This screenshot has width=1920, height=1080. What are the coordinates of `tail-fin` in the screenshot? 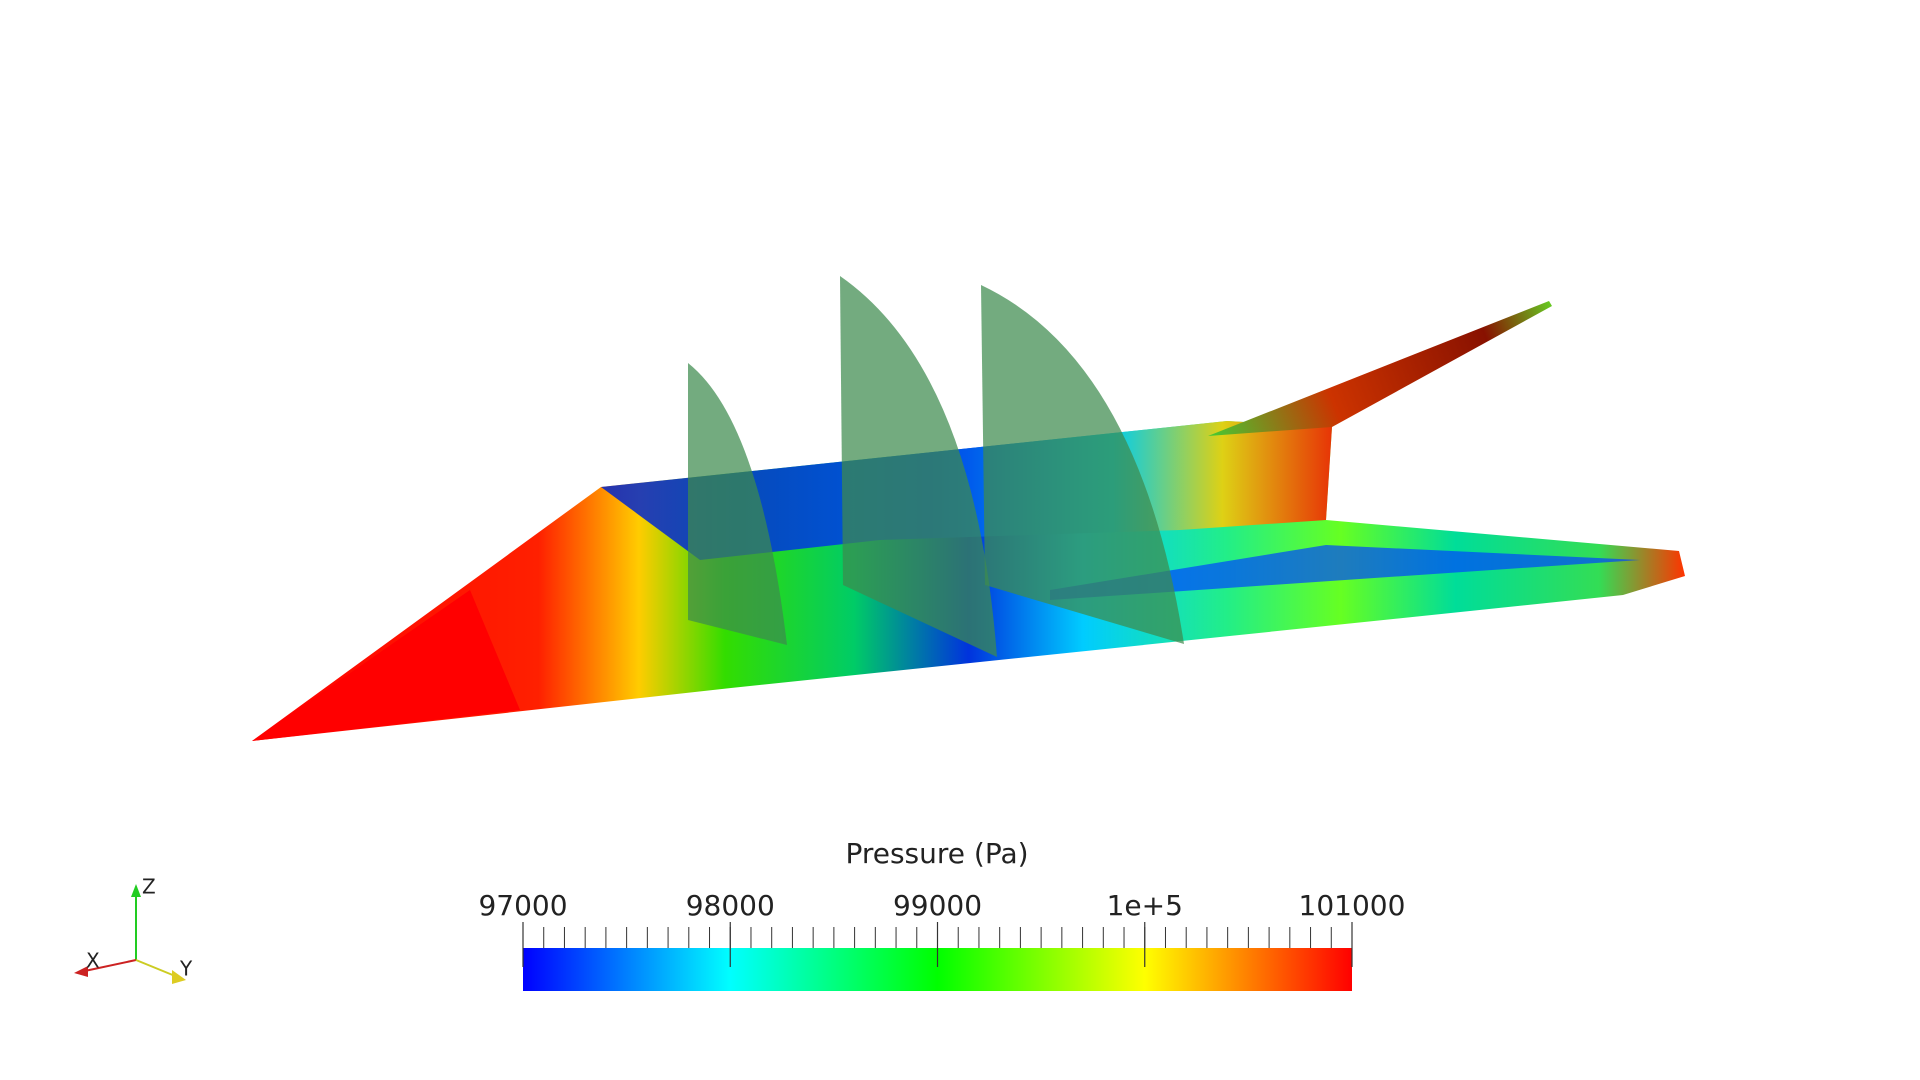 It's located at (1380, 368).